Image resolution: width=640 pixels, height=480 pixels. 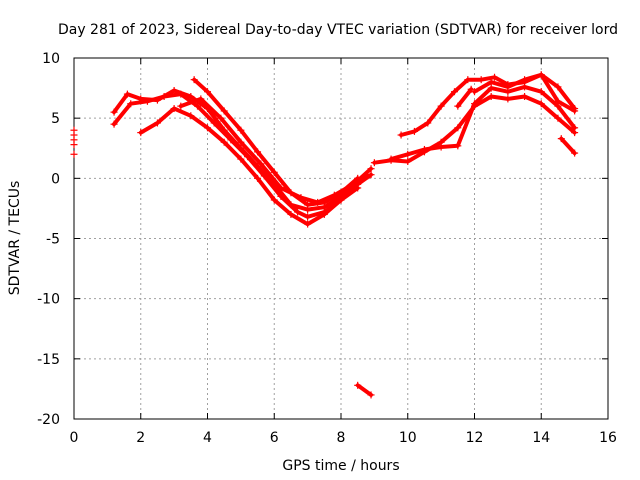 I want to click on series-track-j, so click(x=568, y=146).